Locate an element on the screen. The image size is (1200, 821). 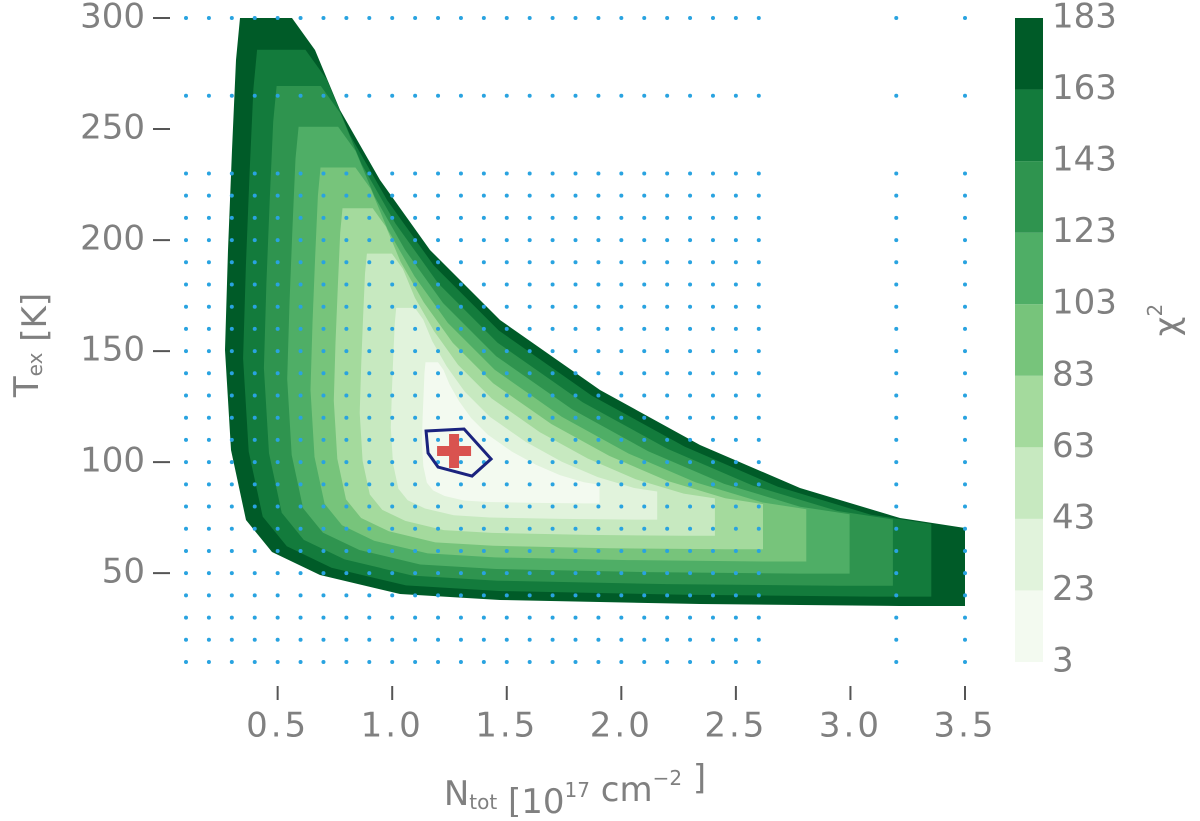
x-axis-label: Ntot [1017 cm−2 ] is located at coordinates (575, 788).